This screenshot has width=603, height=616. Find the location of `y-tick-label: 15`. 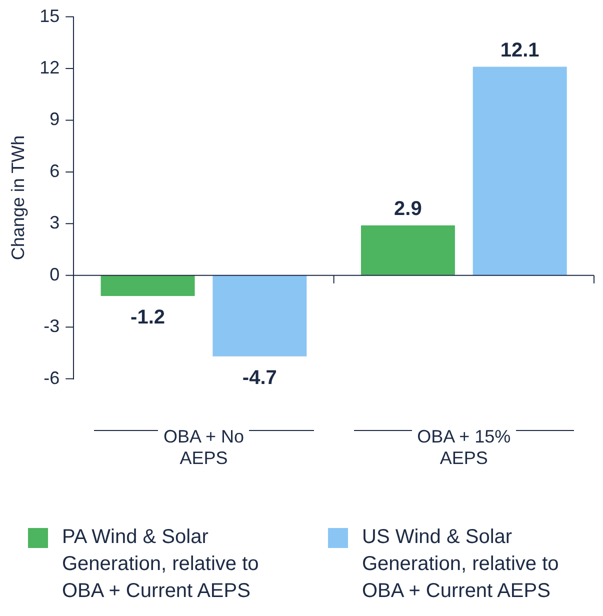

y-tick-label: 15 is located at coordinates (50, 16).